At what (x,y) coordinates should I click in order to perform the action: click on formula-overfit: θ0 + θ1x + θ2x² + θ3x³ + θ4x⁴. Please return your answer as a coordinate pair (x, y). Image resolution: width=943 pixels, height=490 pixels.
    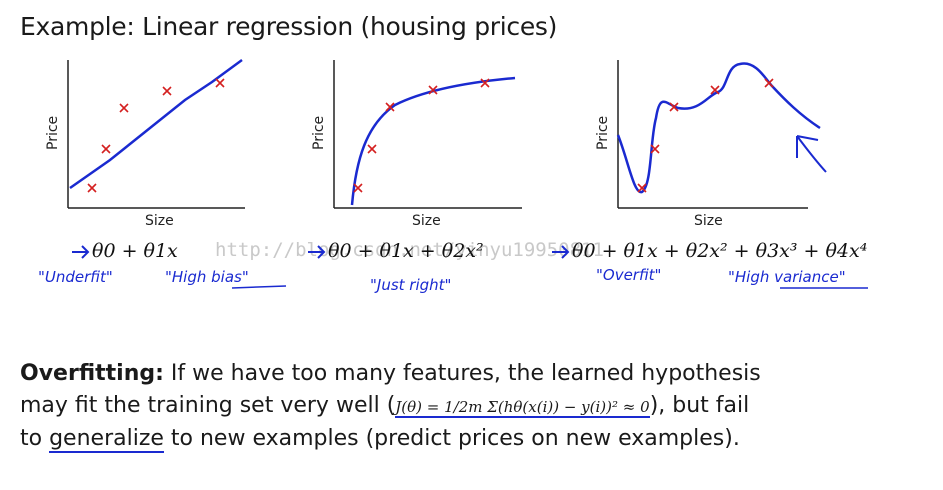
    Looking at the image, I should click on (719, 251).